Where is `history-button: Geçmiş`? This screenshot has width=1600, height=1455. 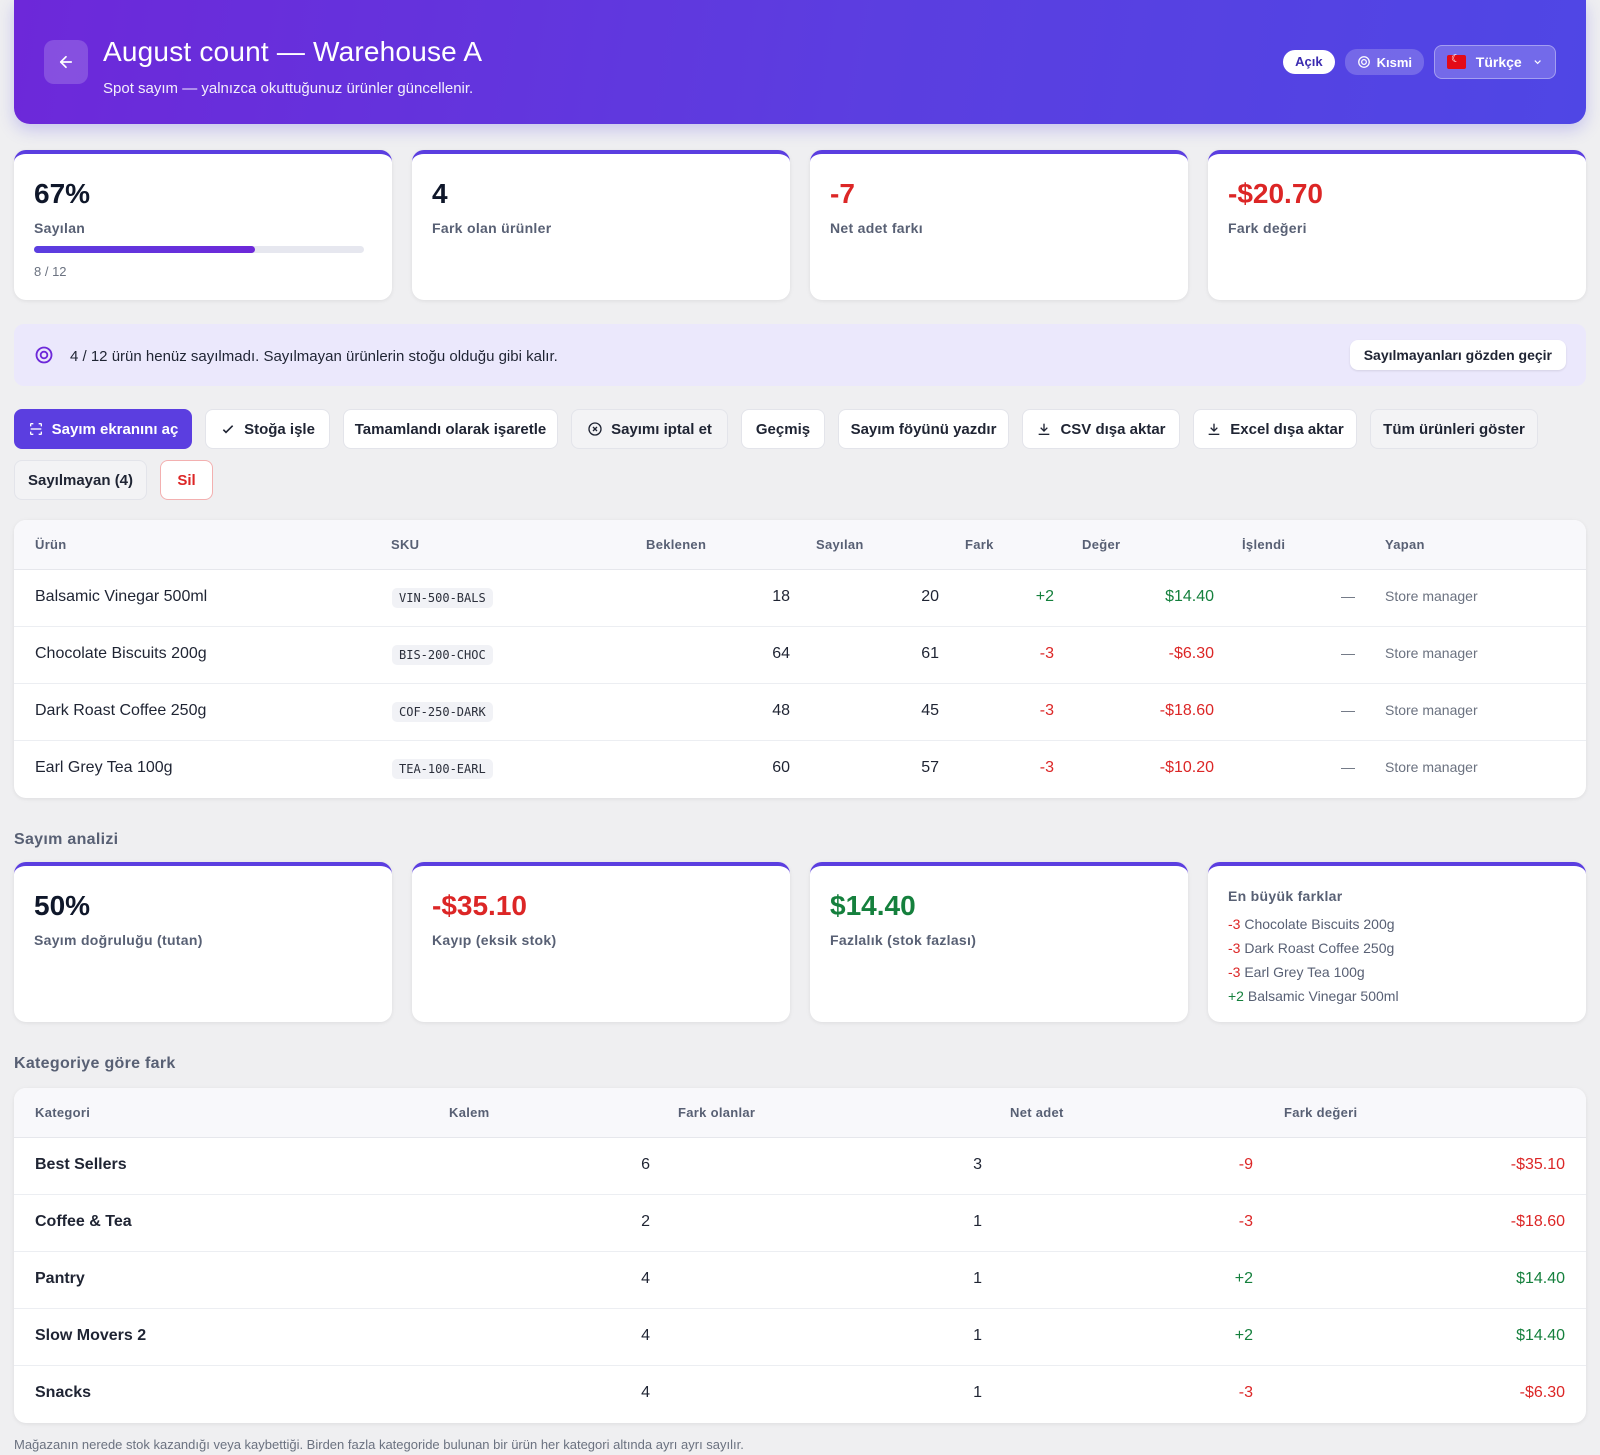
history-button: Geçmiş is located at coordinates (783, 429).